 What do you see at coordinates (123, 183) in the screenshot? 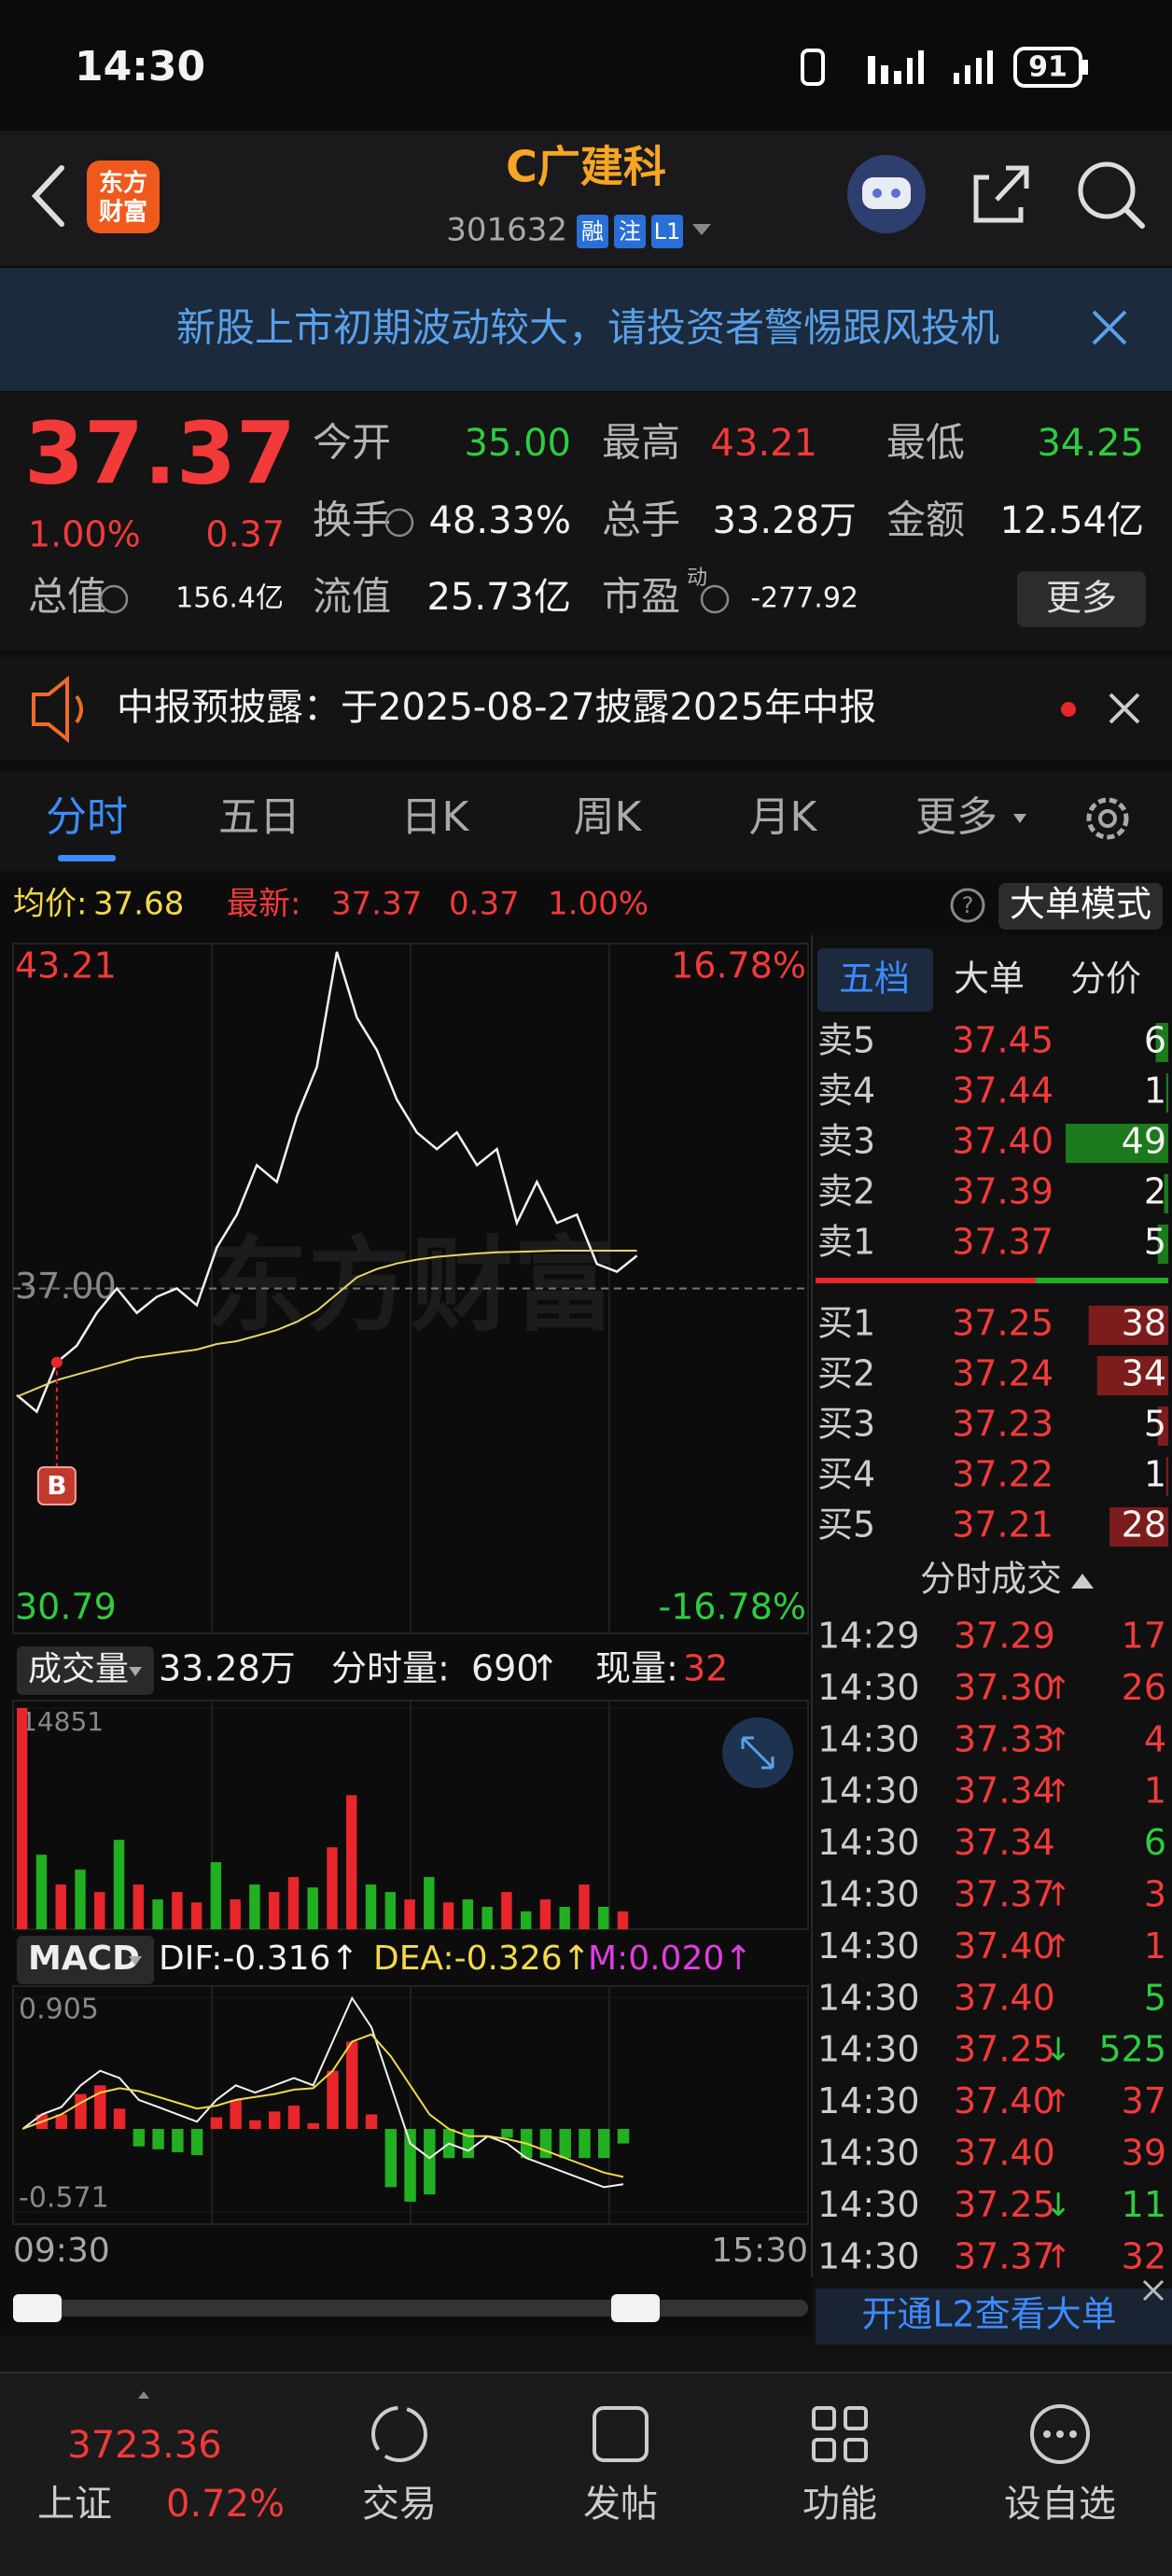
I see `logo-text: 东方` at bounding box center [123, 183].